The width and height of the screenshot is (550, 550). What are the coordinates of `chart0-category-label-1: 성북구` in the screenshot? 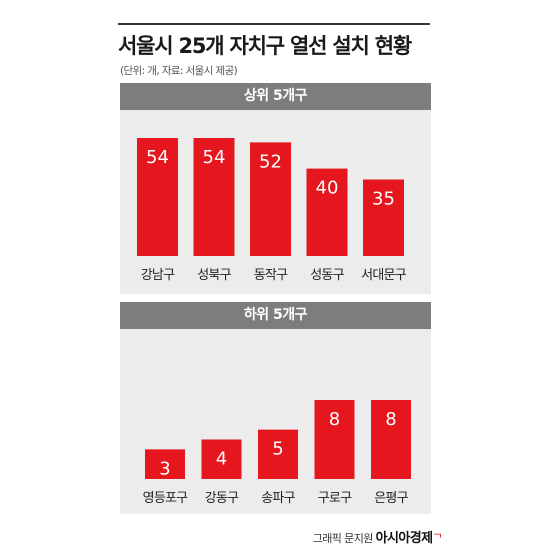 It's located at (214, 275).